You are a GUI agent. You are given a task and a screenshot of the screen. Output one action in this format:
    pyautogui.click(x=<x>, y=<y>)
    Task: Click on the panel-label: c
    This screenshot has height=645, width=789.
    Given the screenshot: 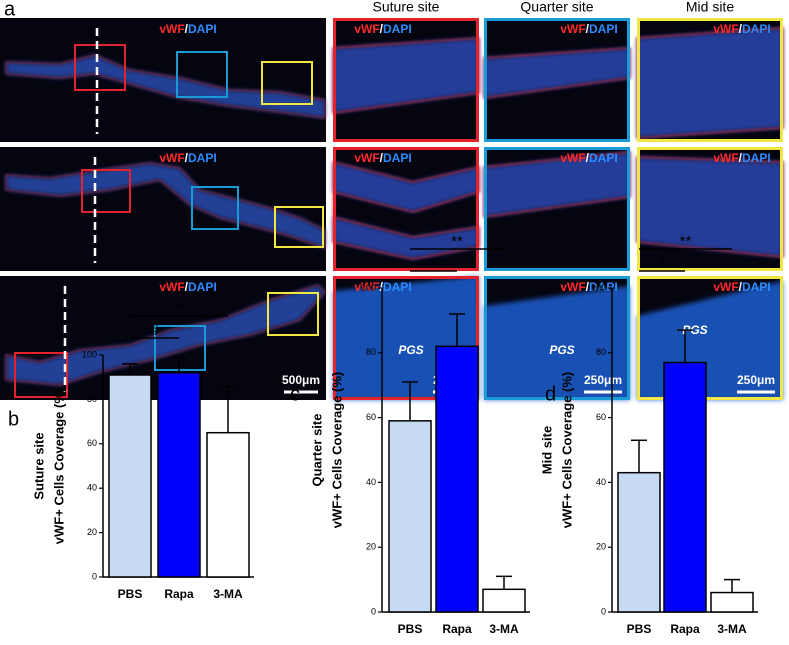 What is the action you would take?
    pyautogui.click(x=295, y=394)
    